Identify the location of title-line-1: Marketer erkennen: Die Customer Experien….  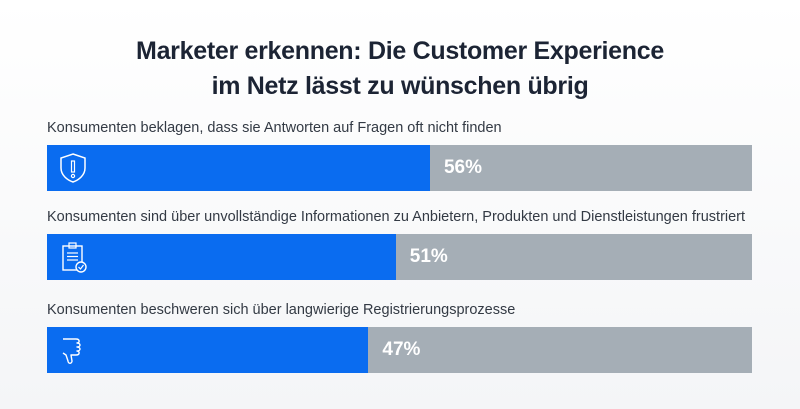
(400, 51).